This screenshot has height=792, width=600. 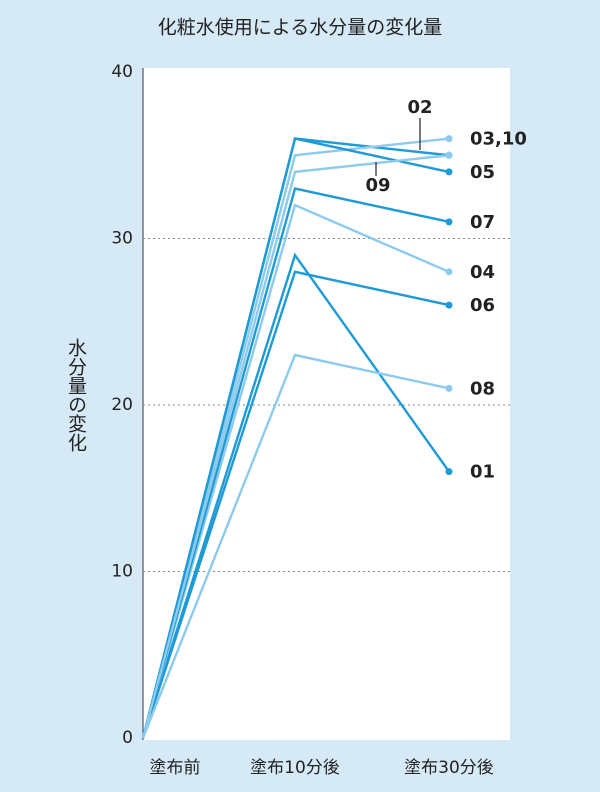 What do you see at coordinates (482, 272) in the screenshot?
I see `series-label: 04` at bounding box center [482, 272].